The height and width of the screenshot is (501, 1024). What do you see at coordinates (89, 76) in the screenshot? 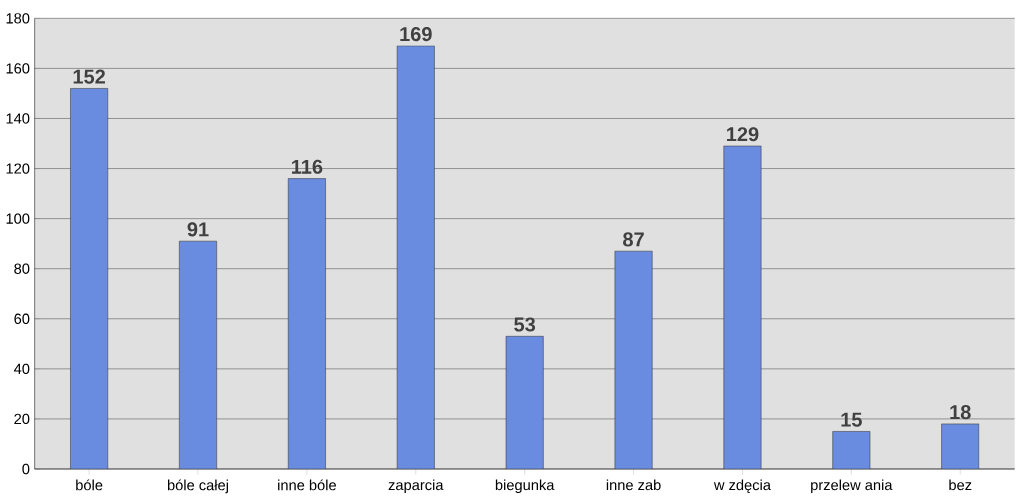
I see `data-label: 152` at bounding box center [89, 76].